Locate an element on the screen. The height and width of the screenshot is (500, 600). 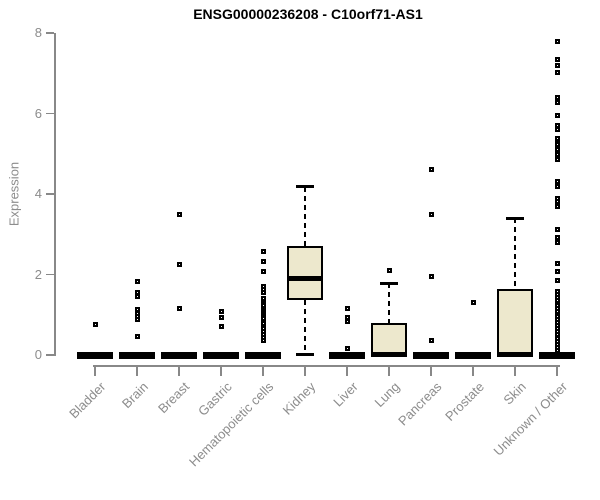
y-tick-label: 4 is located at coordinates (38, 193).